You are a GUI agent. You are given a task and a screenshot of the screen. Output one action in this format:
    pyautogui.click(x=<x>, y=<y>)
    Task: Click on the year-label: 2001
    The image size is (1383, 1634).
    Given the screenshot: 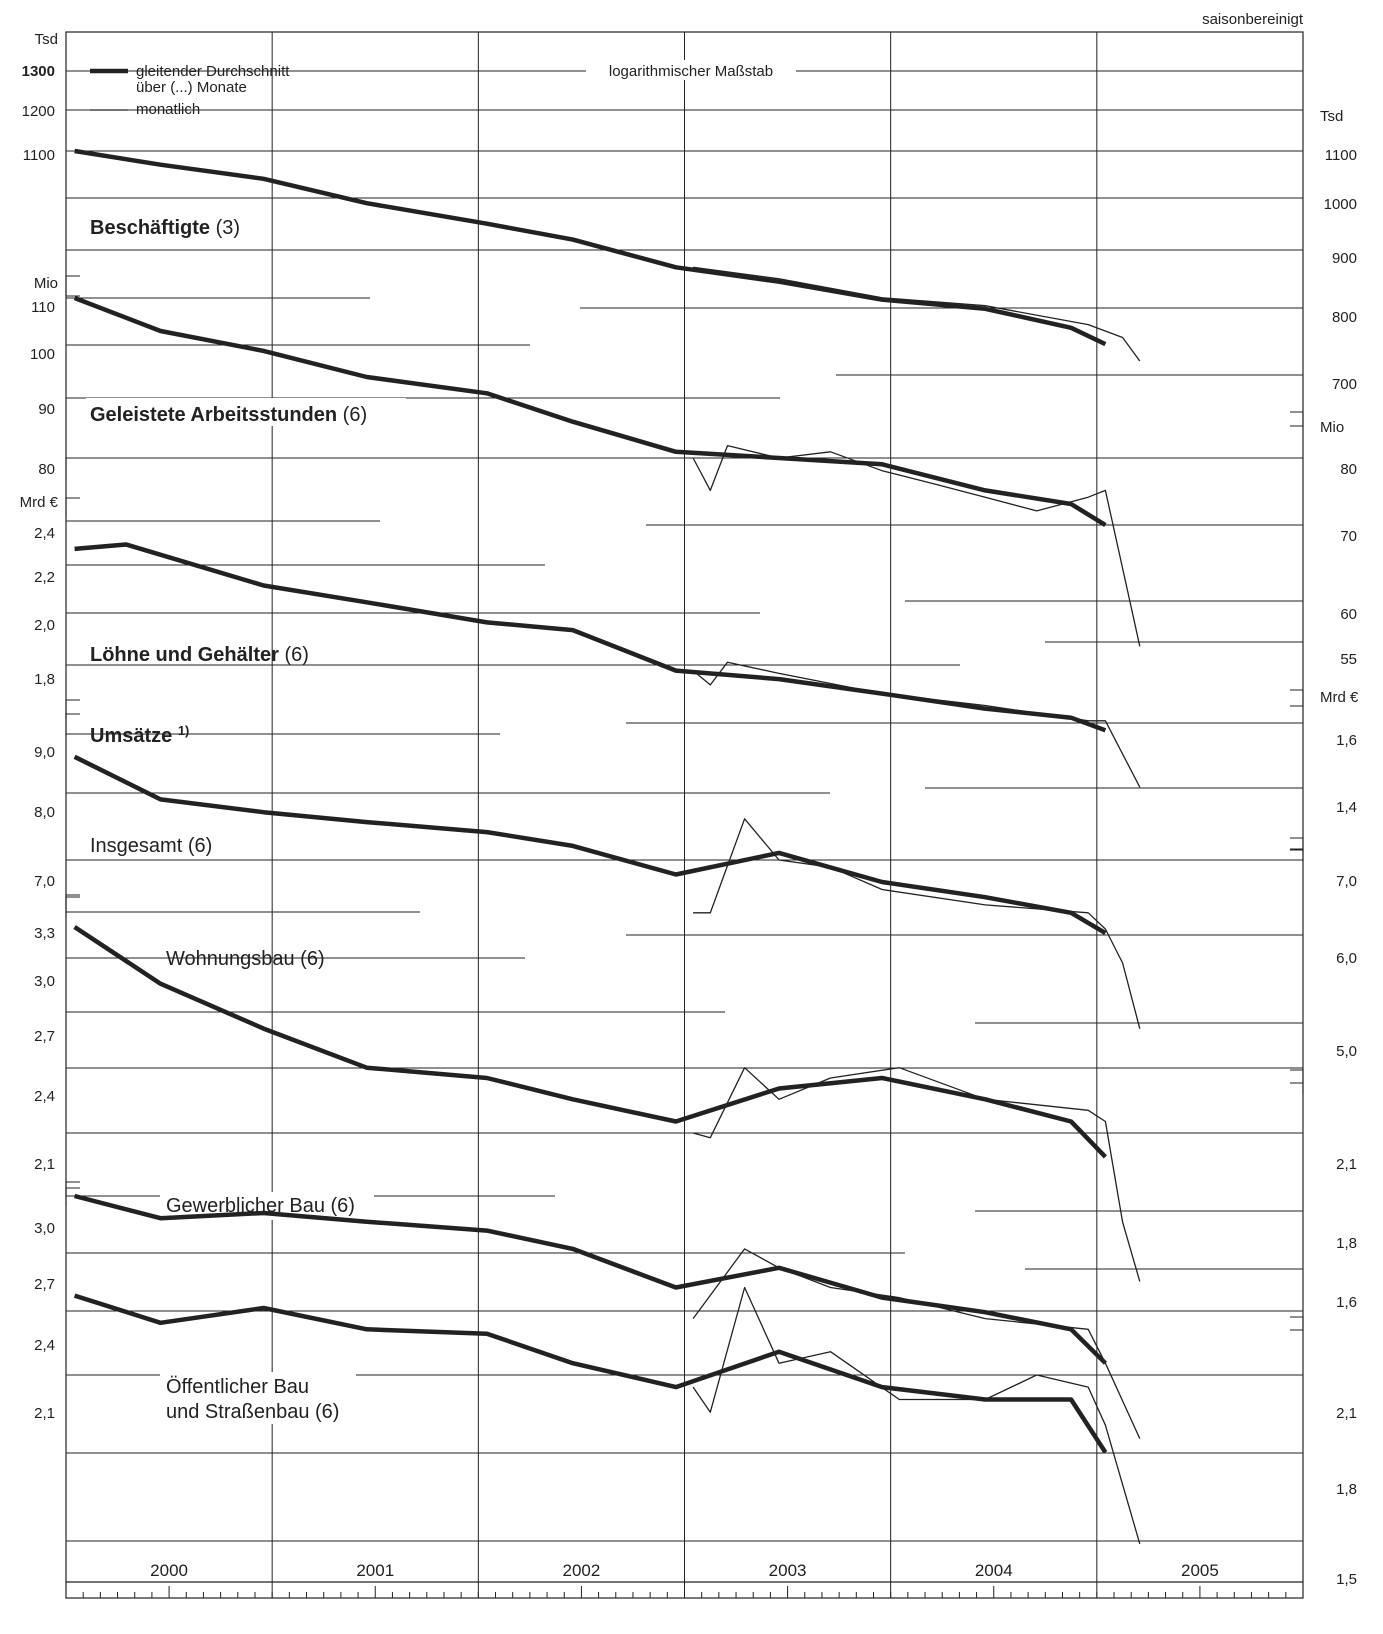 What is the action you would take?
    pyautogui.click(x=375, y=1570)
    